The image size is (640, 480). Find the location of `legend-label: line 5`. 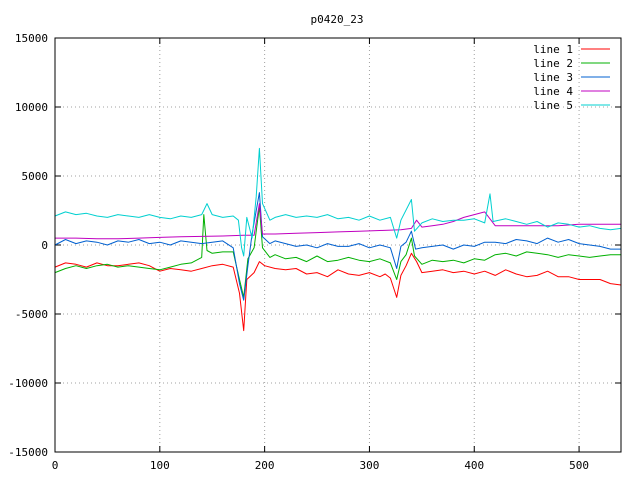

legend-label: line 5 is located at coordinates (553, 105).